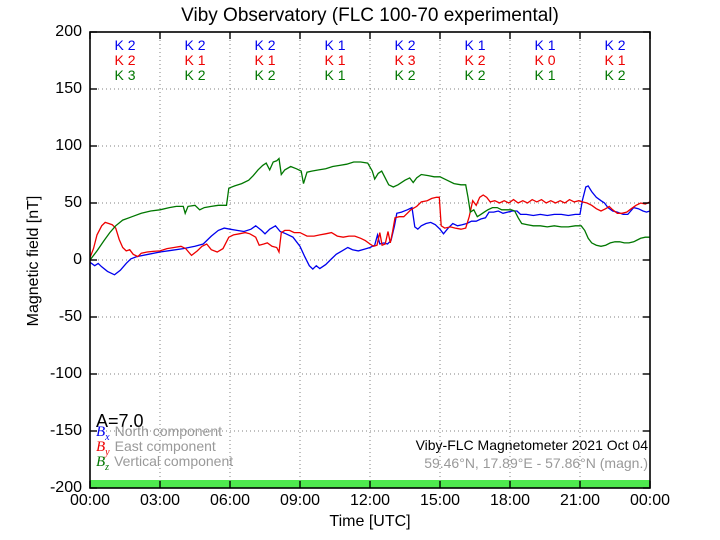 The width and height of the screenshot is (720, 540). I want to click on bz-symbol: Bz, so click(103, 464).